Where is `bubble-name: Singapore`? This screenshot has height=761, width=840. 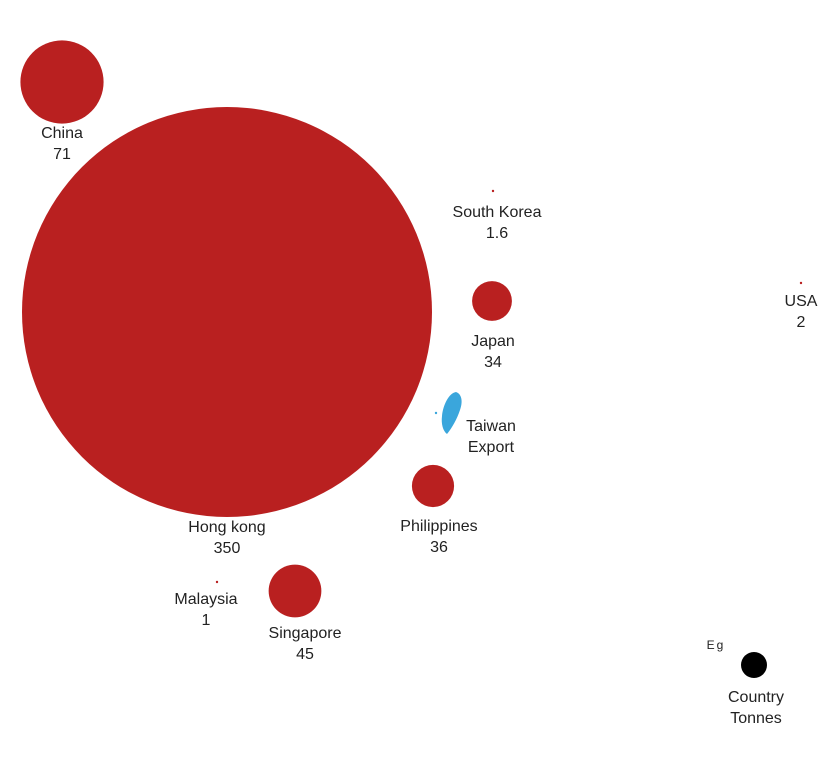 bubble-name: Singapore is located at coordinates (305, 633).